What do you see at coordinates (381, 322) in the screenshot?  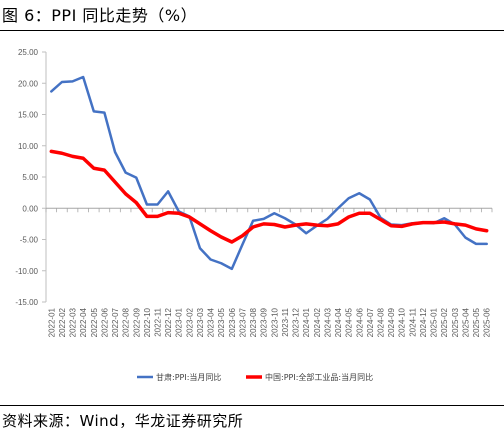 I see `x-tick-label: 2024-08` at bounding box center [381, 322].